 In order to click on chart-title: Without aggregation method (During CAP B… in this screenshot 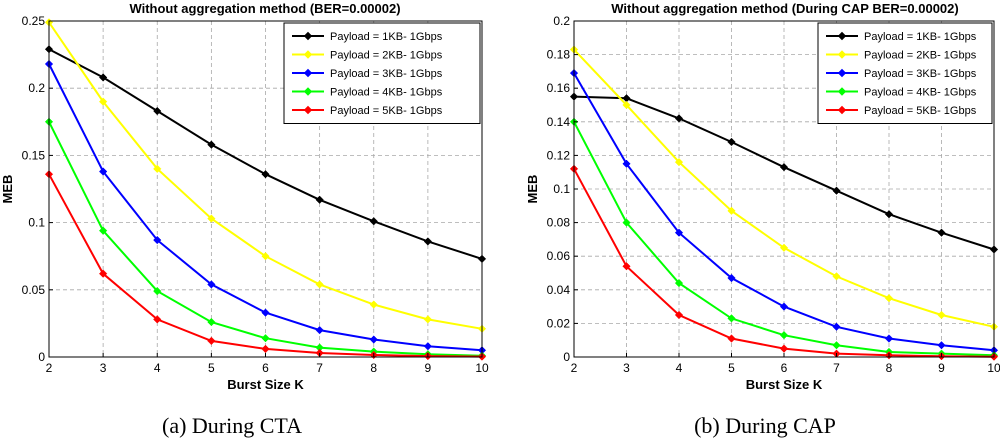, I will do `click(784, 8)`.